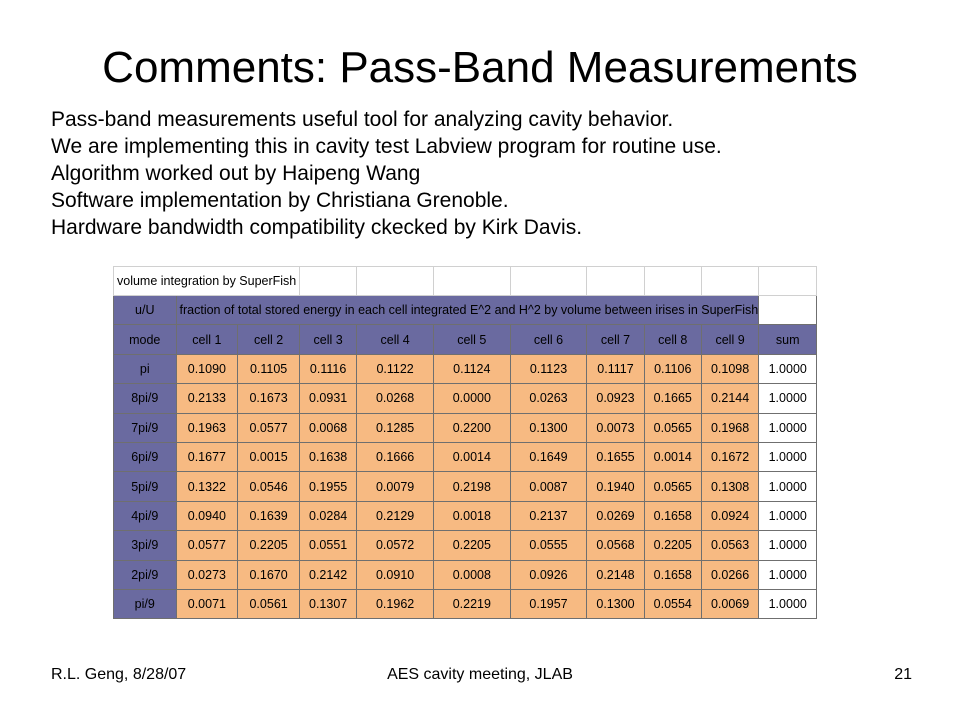 This screenshot has height=720, width=960. What do you see at coordinates (471, 427) in the screenshot?
I see `cell-value: 0.2200` at bounding box center [471, 427].